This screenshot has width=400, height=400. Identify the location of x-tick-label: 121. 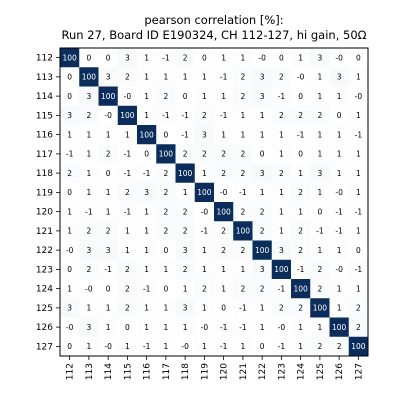
(244, 371).